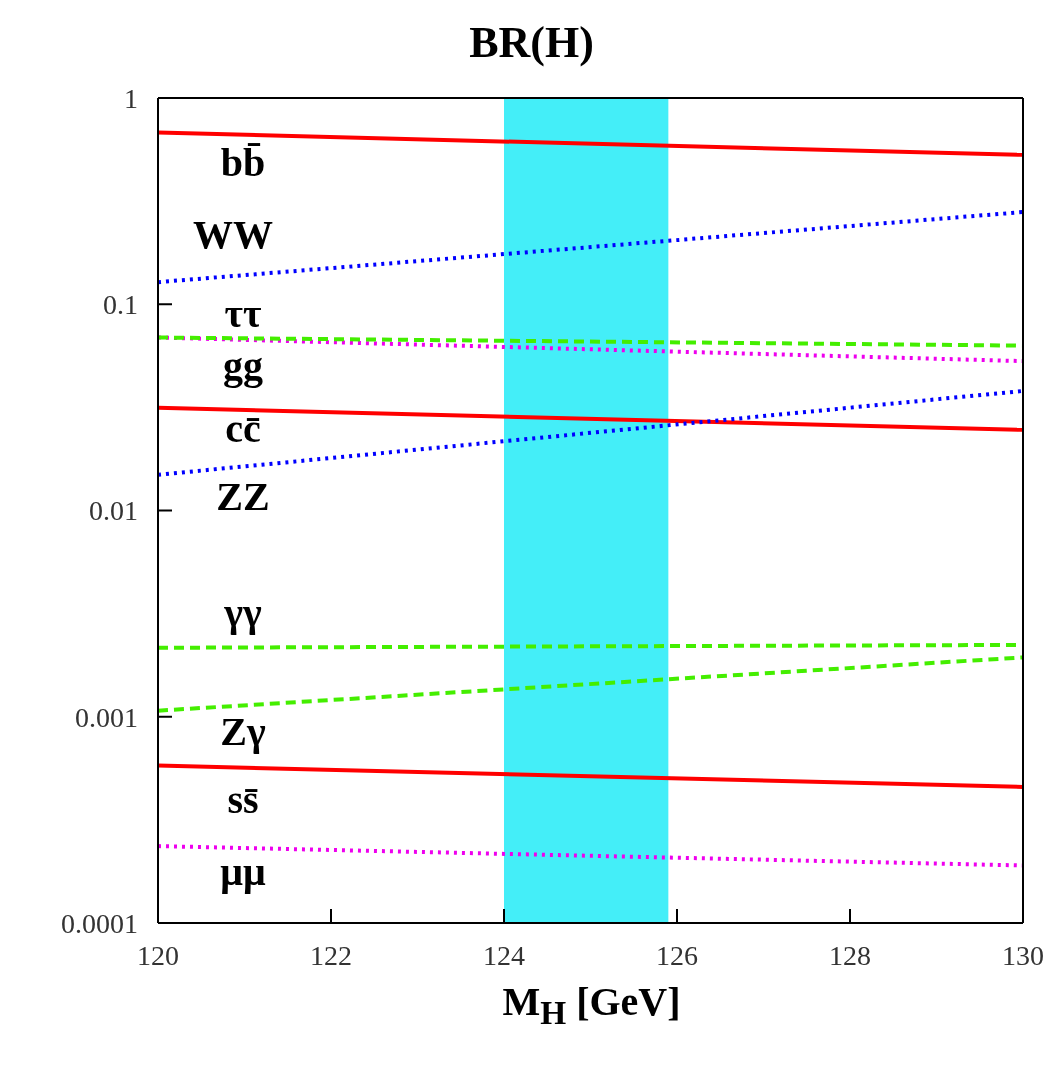  Describe the element at coordinates (504, 955) in the screenshot. I see `x-tick-label: 124` at that location.